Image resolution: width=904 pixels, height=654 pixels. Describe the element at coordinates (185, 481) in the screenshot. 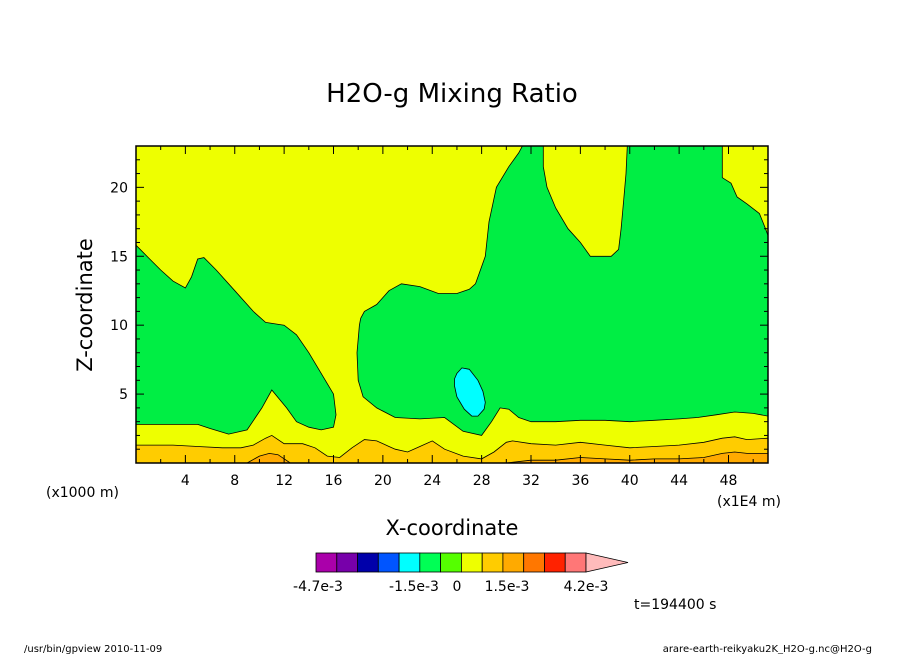

I see `x-tick-label: 4` at that location.